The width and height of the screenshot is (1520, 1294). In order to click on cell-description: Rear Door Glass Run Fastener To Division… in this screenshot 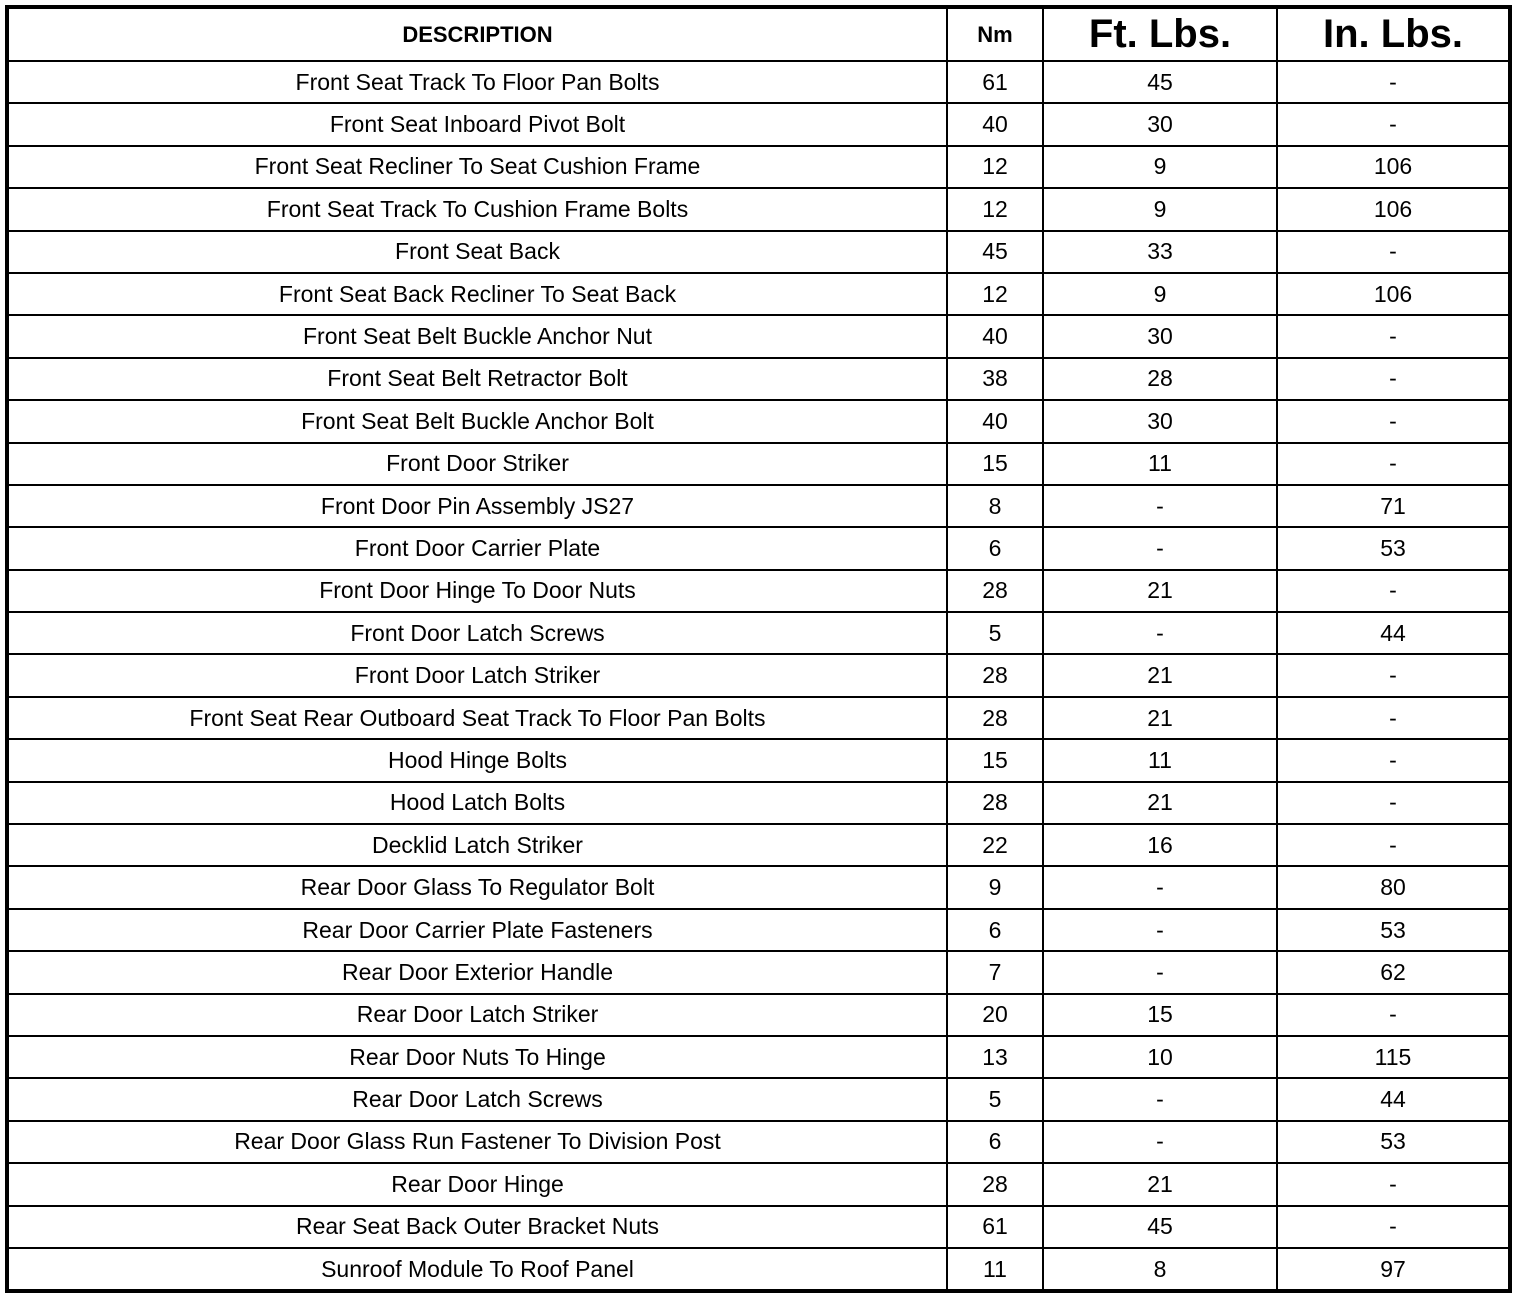, I will do `click(477, 1142)`.